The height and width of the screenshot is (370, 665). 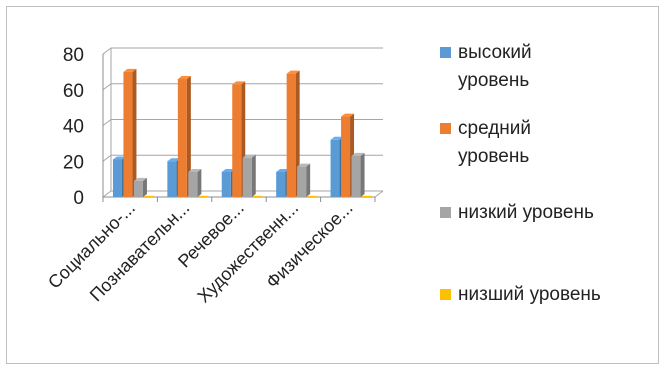 What do you see at coordinates (73, 91) in the screenshot?
I see `y-tick-label: 60` at bounding box center [73, 91].